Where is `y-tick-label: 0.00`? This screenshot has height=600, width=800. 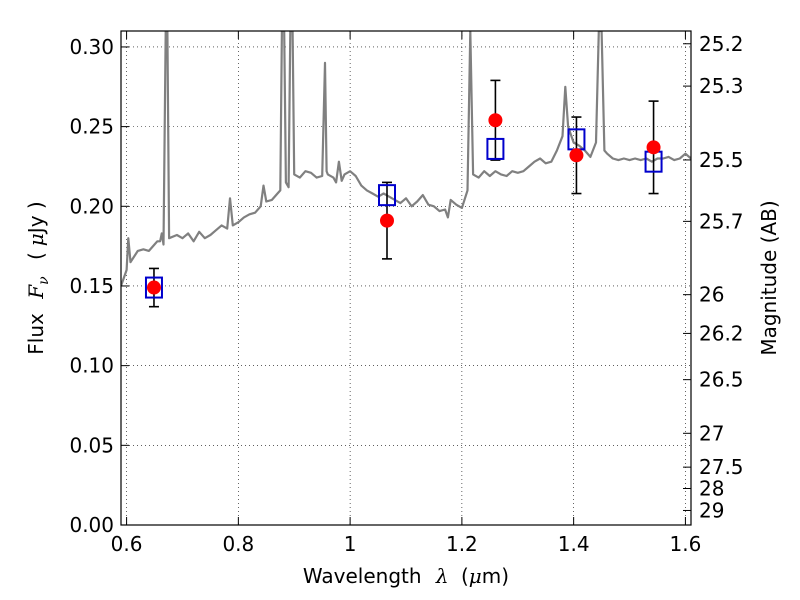
y-tick-label: 0.00 is located at coordinates (91, 525).